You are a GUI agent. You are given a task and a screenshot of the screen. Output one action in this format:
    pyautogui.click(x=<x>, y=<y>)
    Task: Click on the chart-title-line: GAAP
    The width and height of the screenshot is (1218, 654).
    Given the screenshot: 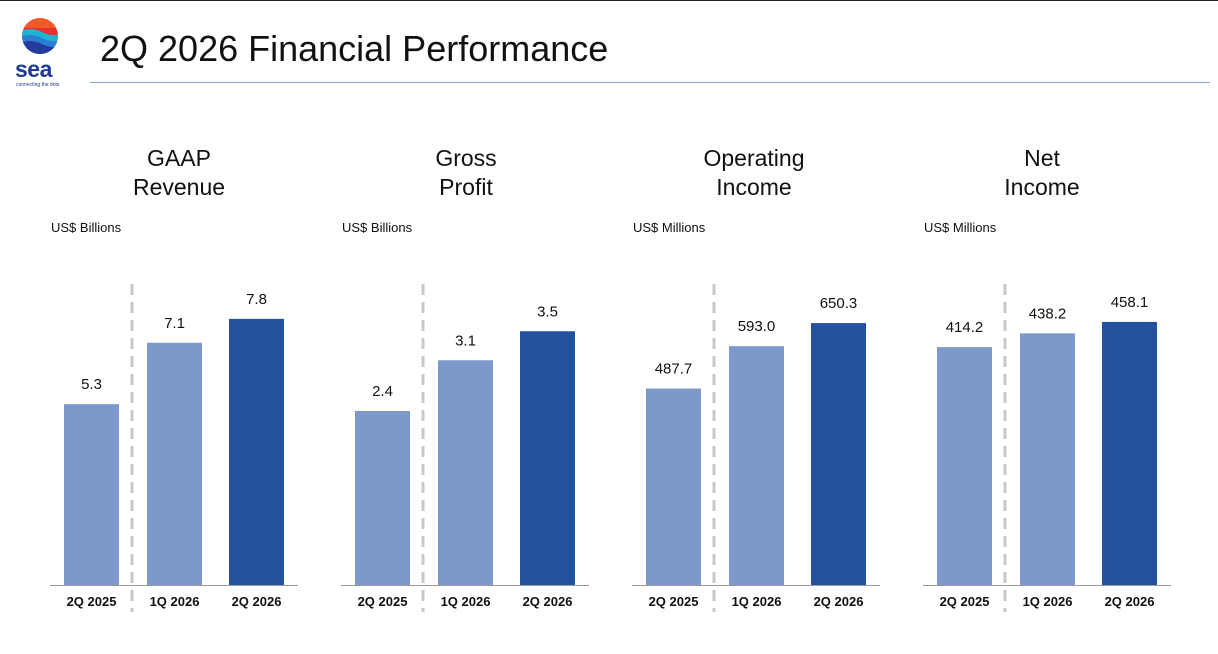 What is the action you would take?
    pyautogui.click(x=179, y=158)
    